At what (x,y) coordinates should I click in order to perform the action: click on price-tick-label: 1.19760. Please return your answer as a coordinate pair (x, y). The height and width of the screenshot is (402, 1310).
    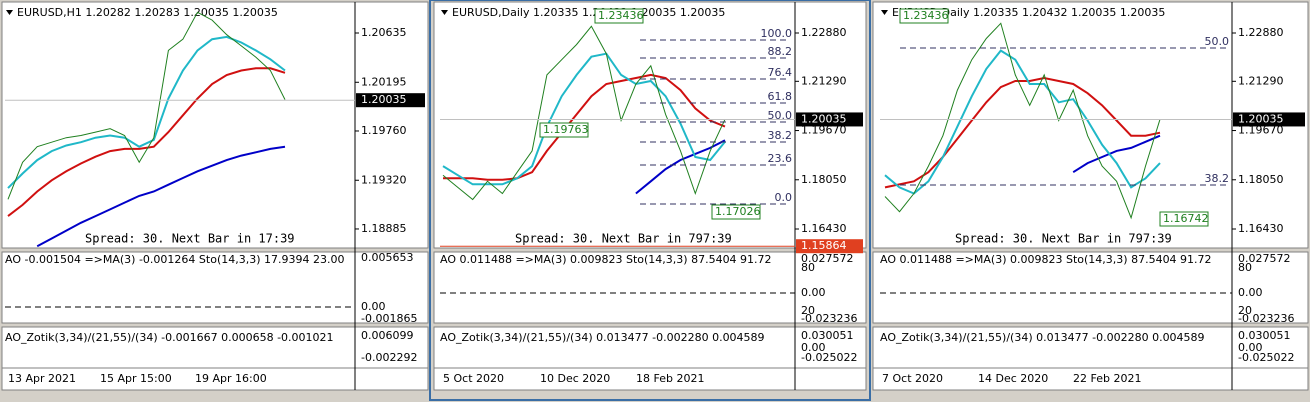
    Looking at the image, I should click on (384, 130).